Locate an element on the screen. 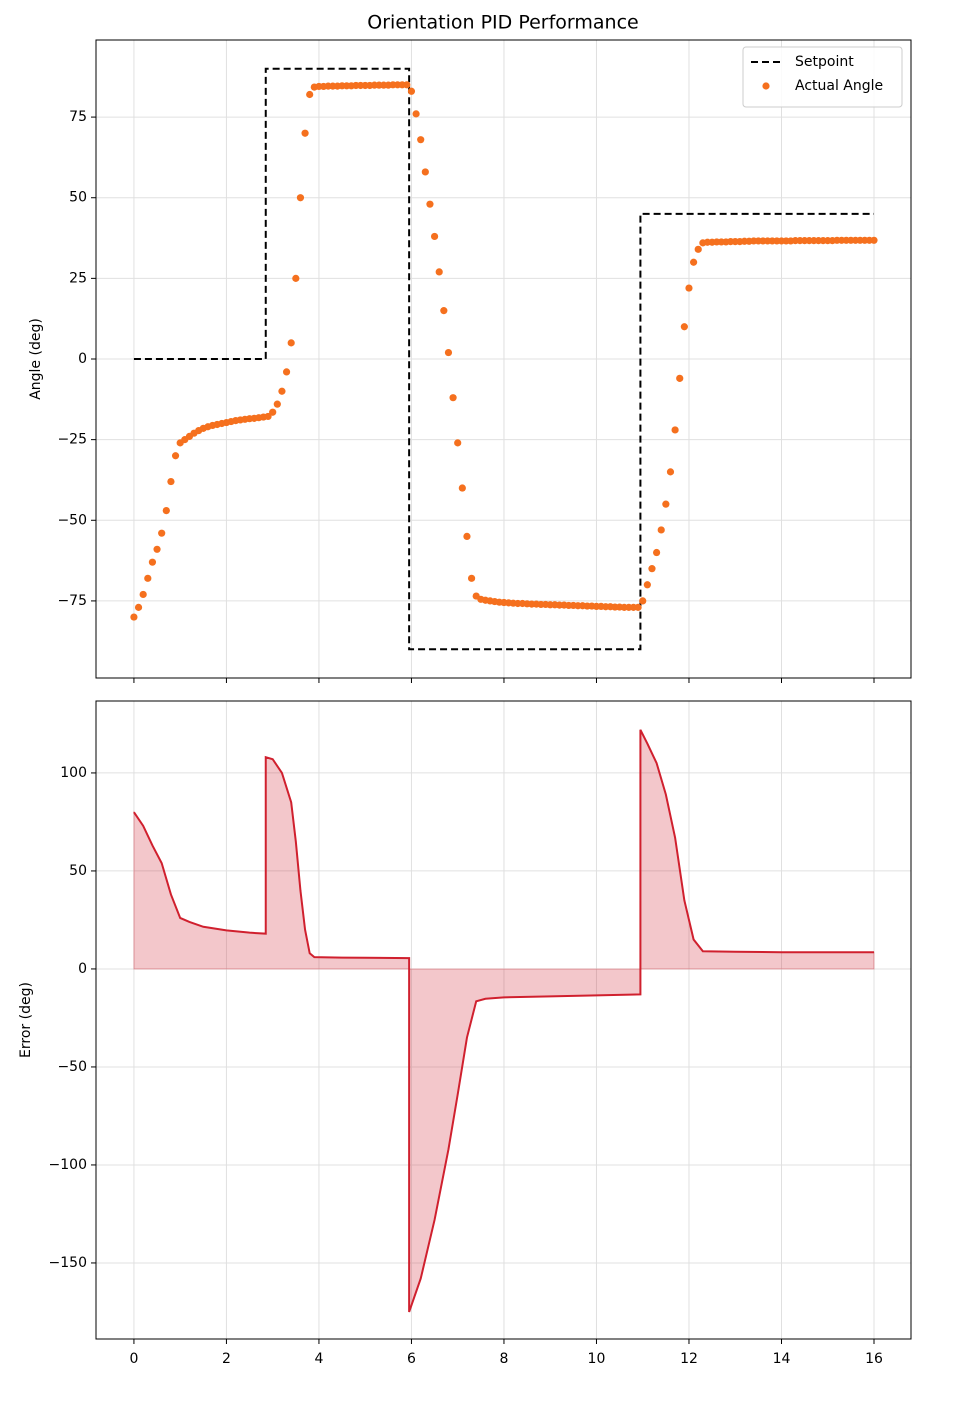 The width and height of the screenshot is (966, 1402). x-tick-label: 2 is located at coordinates (226, 1359).